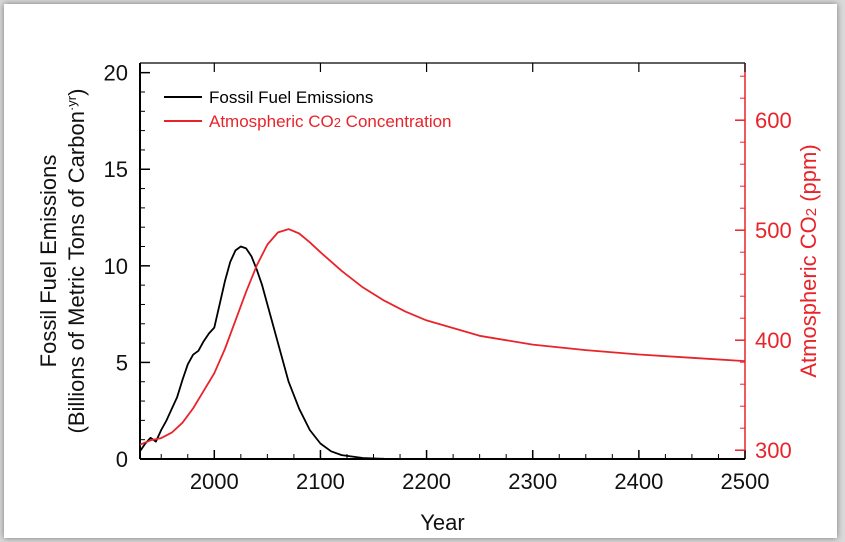  Describe the element at coordinates (532, 481) in the screenshot. I see `x-tick-label: 2300` at that location.